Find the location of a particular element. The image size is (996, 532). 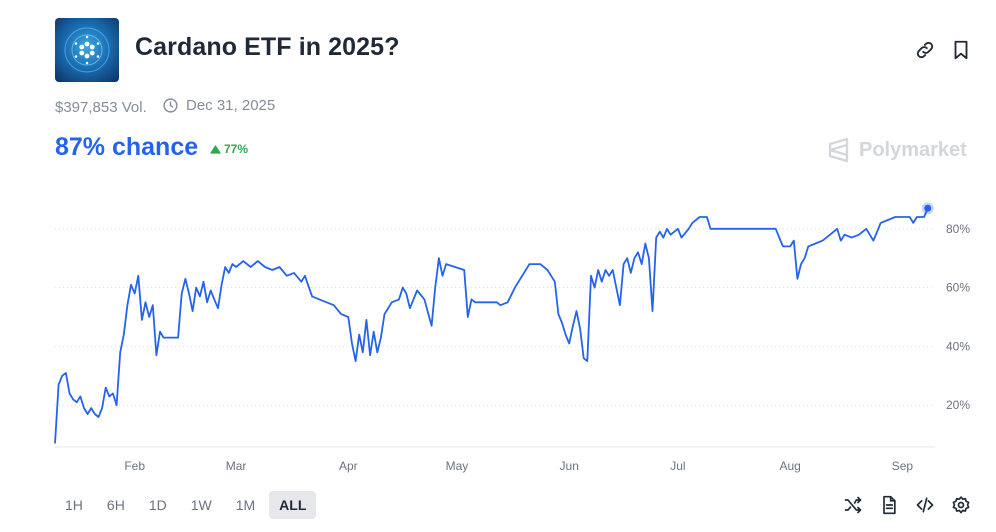

gear-icon is located at coordinates (961, 505).